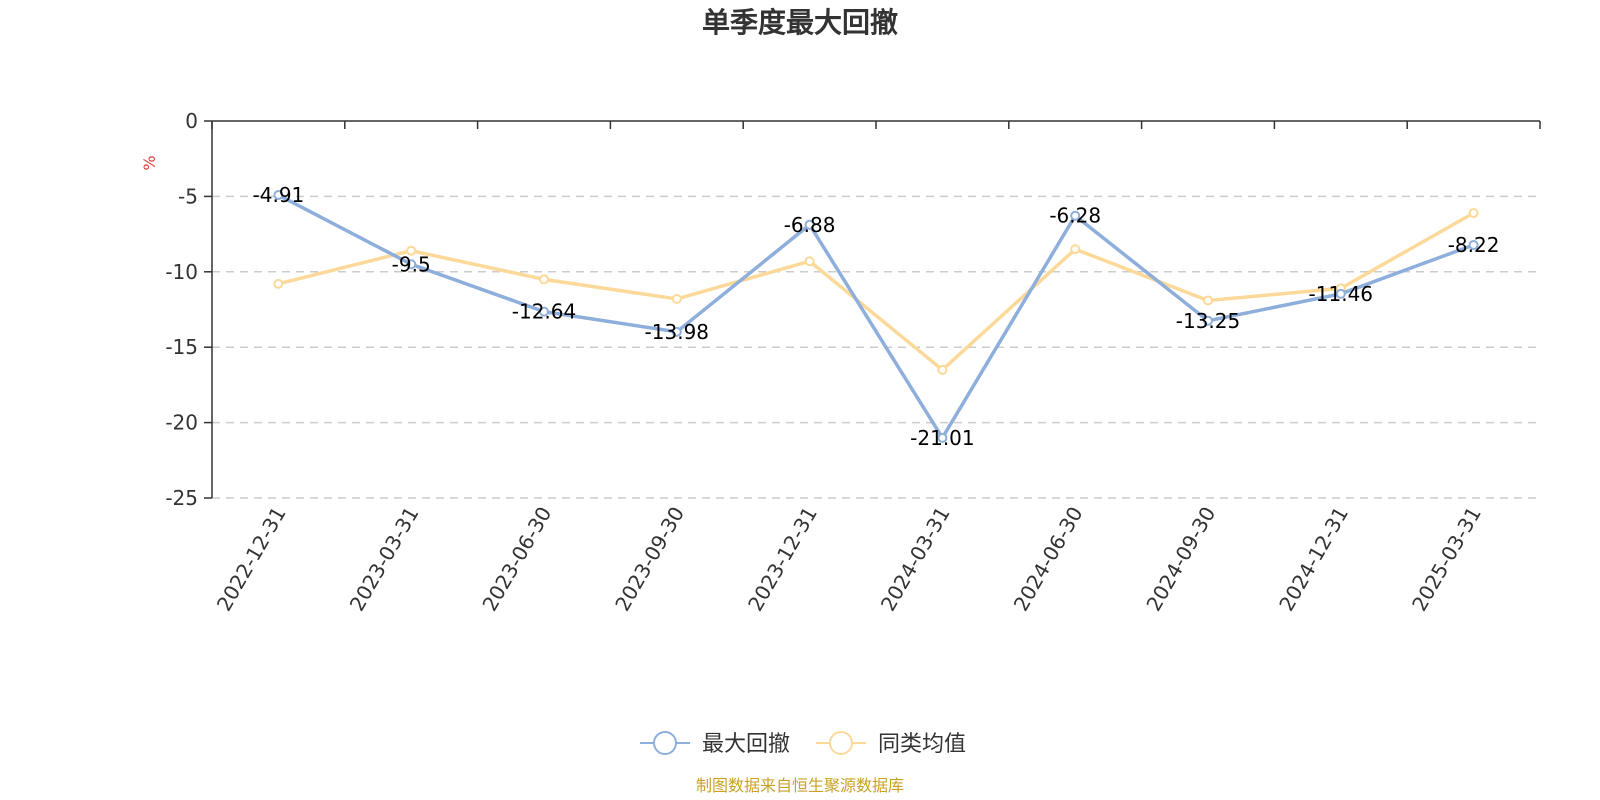  Describe the element at coordinates (181, 423) in the screenshot. I see `y-tick-label: -20` at that location.